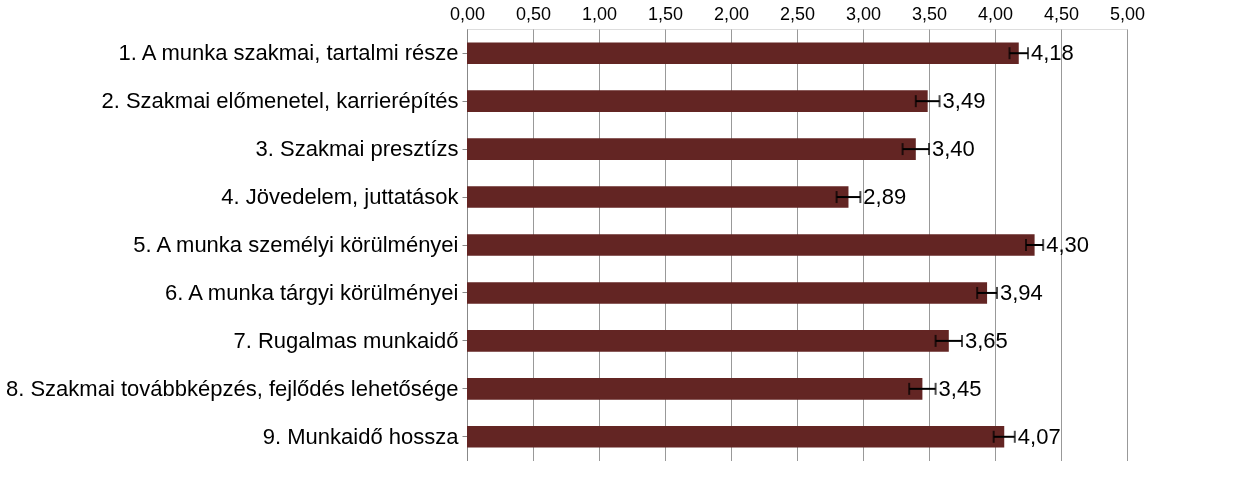 The image size is (1234, 487). Describe the element at coordinates (885, 197) in the screenshot. I see `data-label: 2,89` at that location.